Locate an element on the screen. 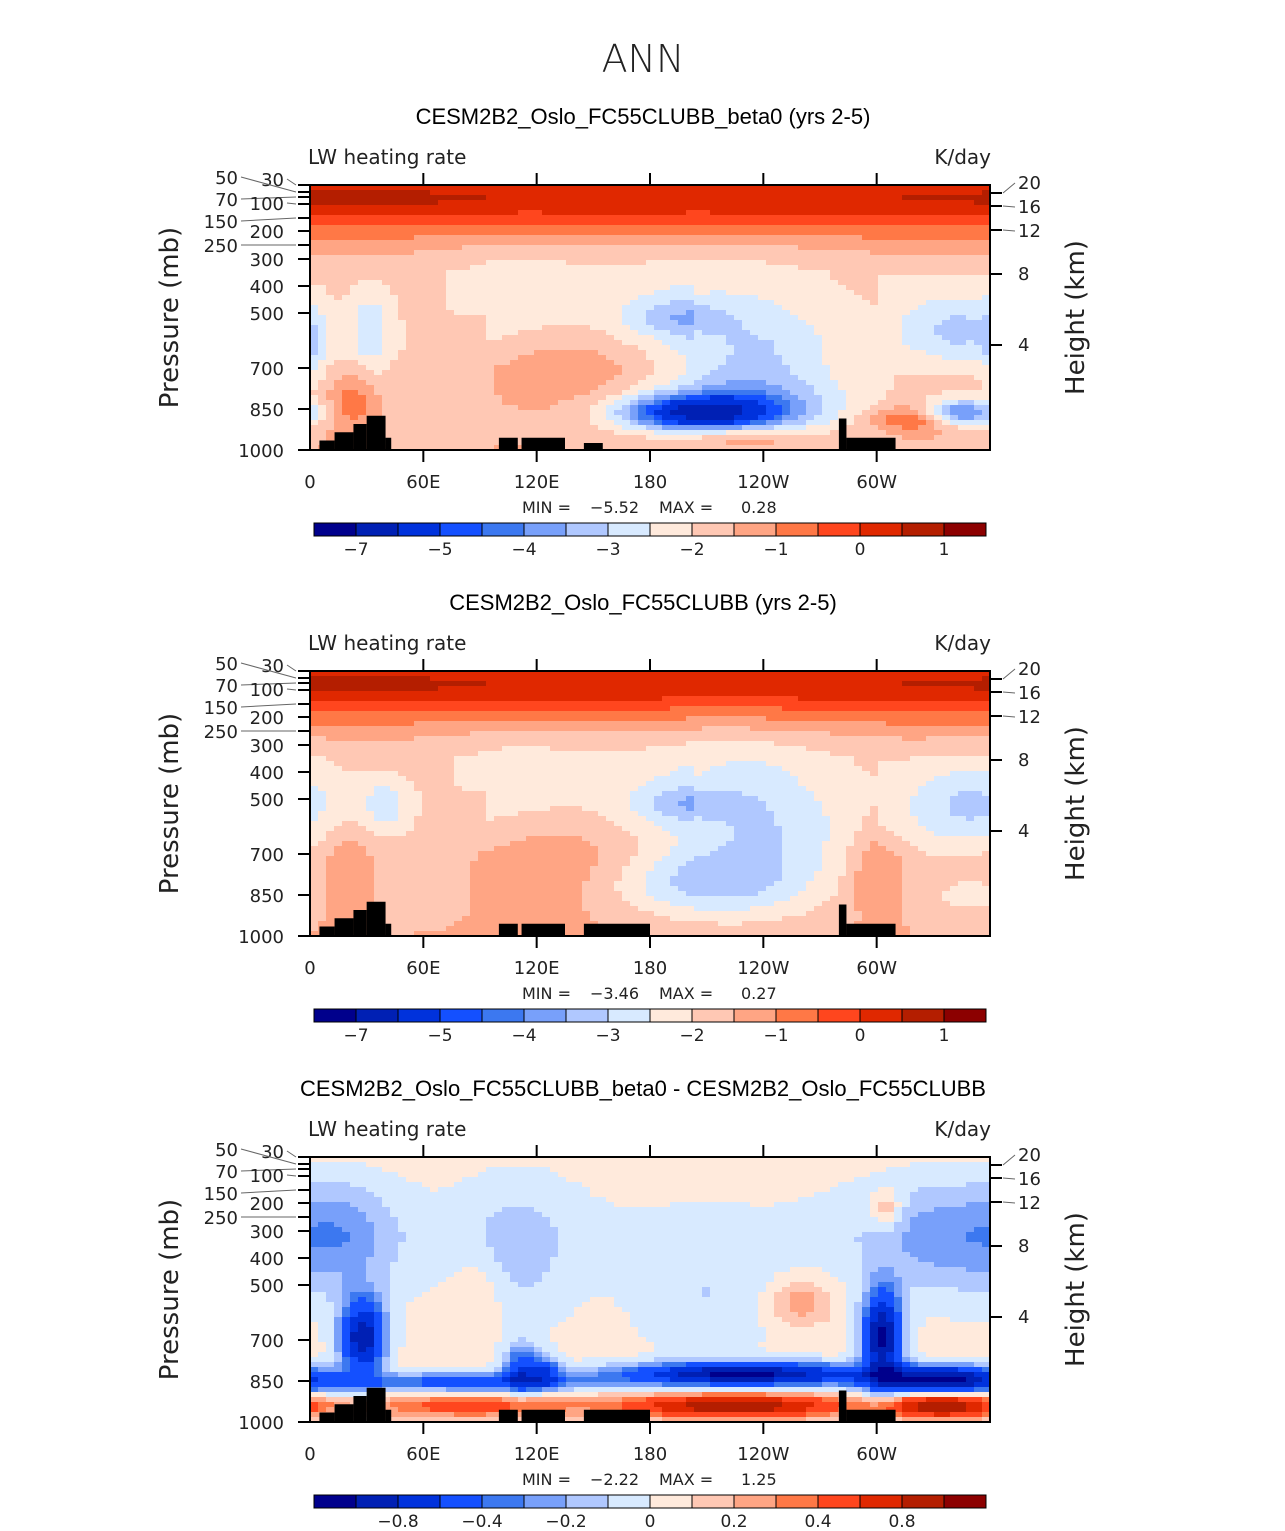 Image resolution: width=1285 pixels, height=1531 pixels. figure-title: ANN is located at coordinates (643, 59).